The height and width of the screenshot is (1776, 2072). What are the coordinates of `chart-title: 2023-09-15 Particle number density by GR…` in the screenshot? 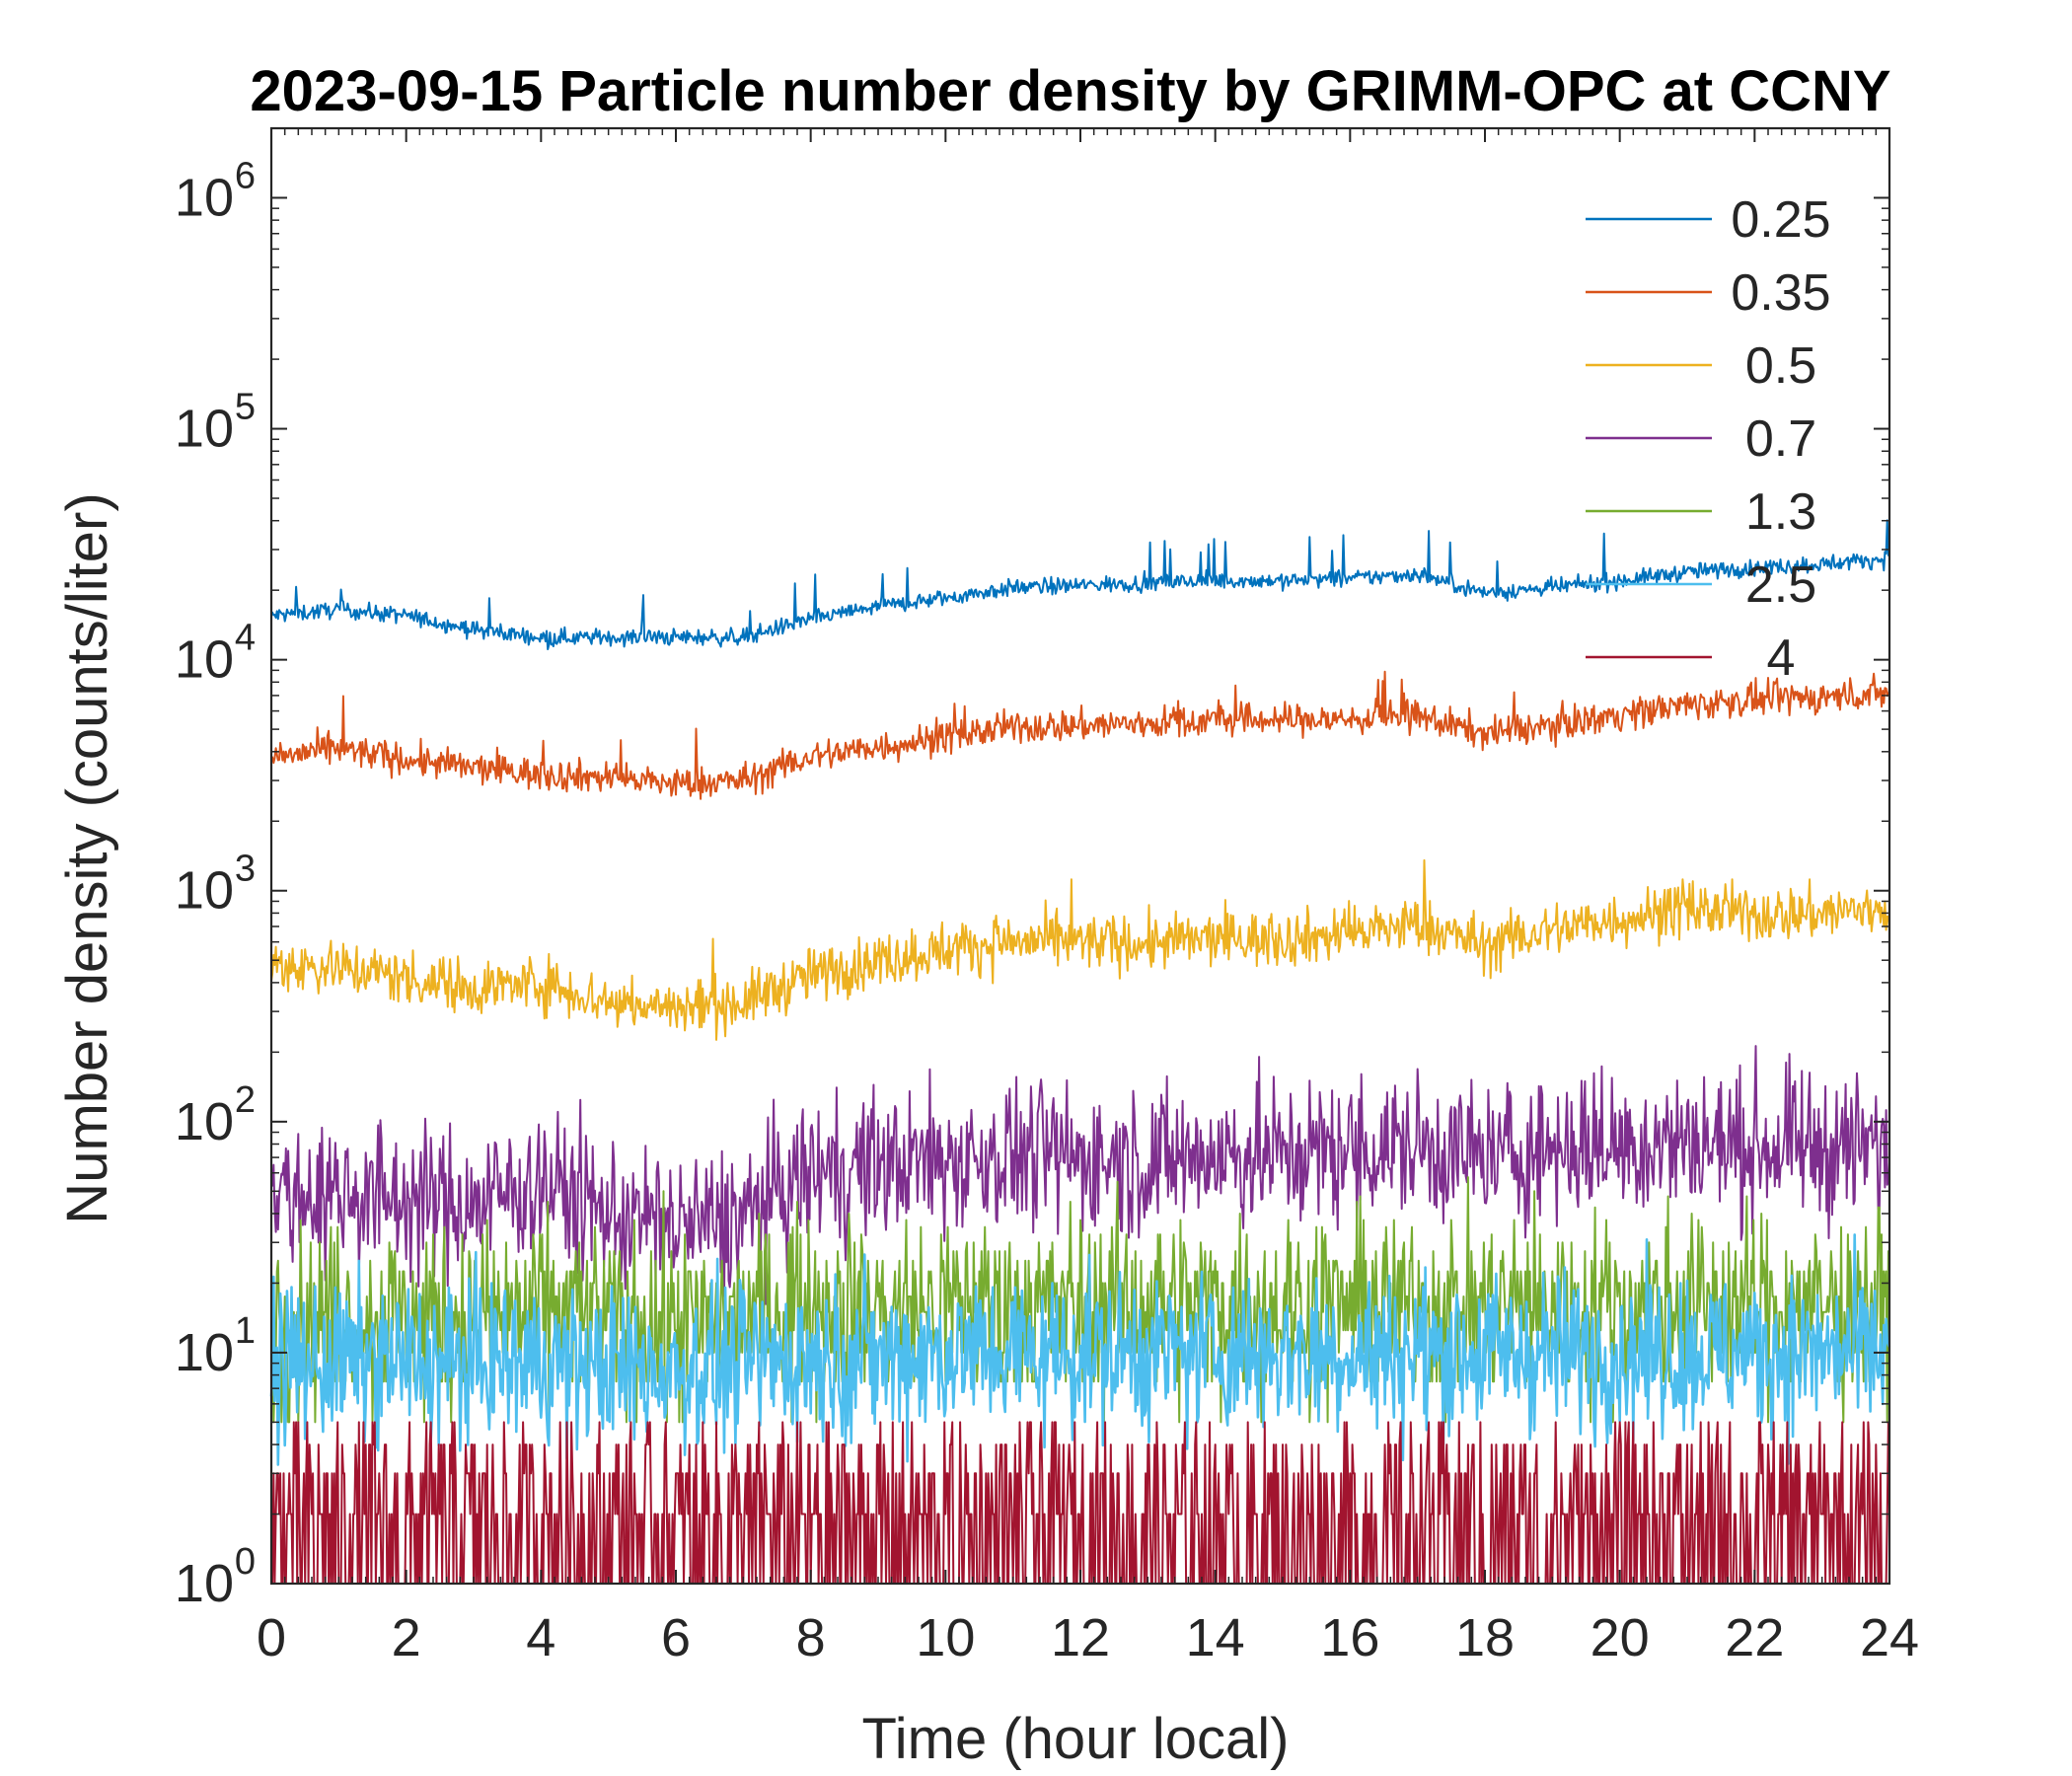 It's located at (1070, 91).